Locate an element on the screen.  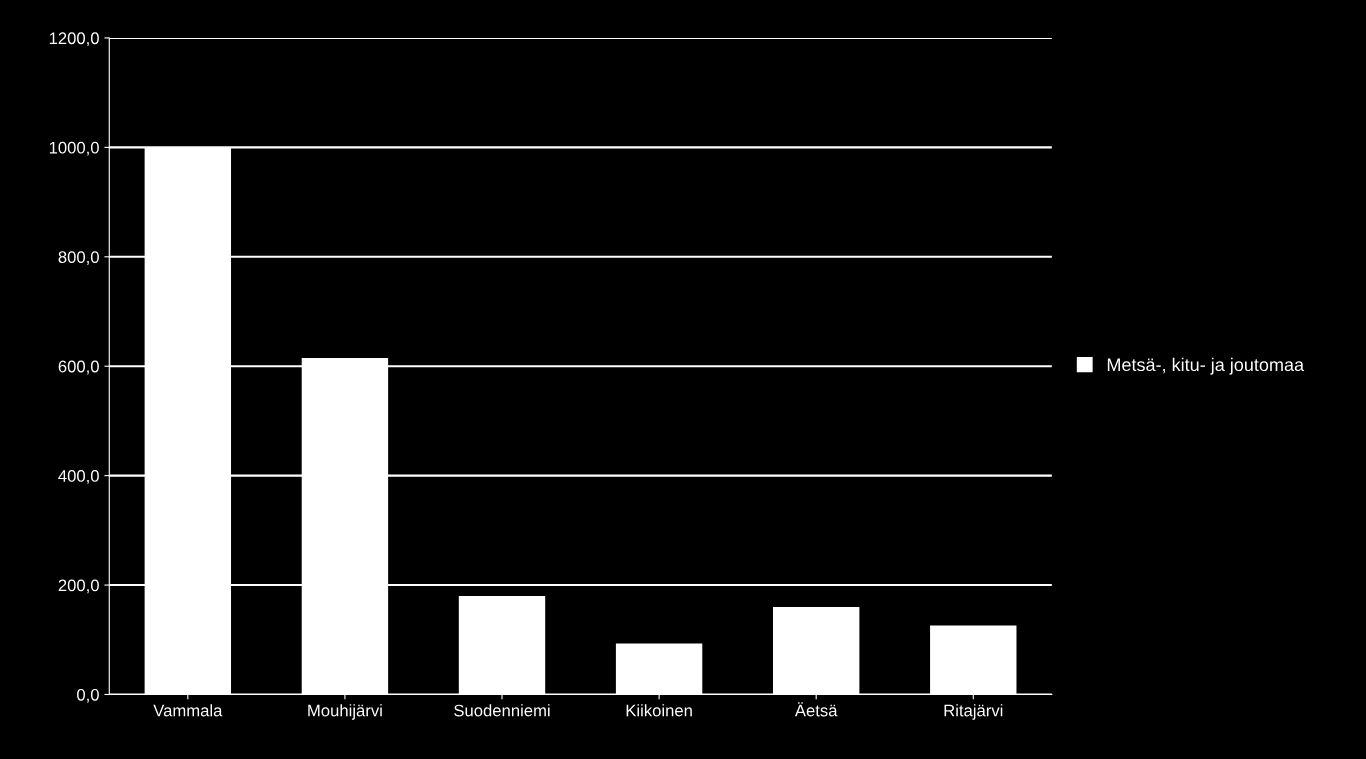
y-tick-label: 1200,0 is located at coordinates (74, 39).